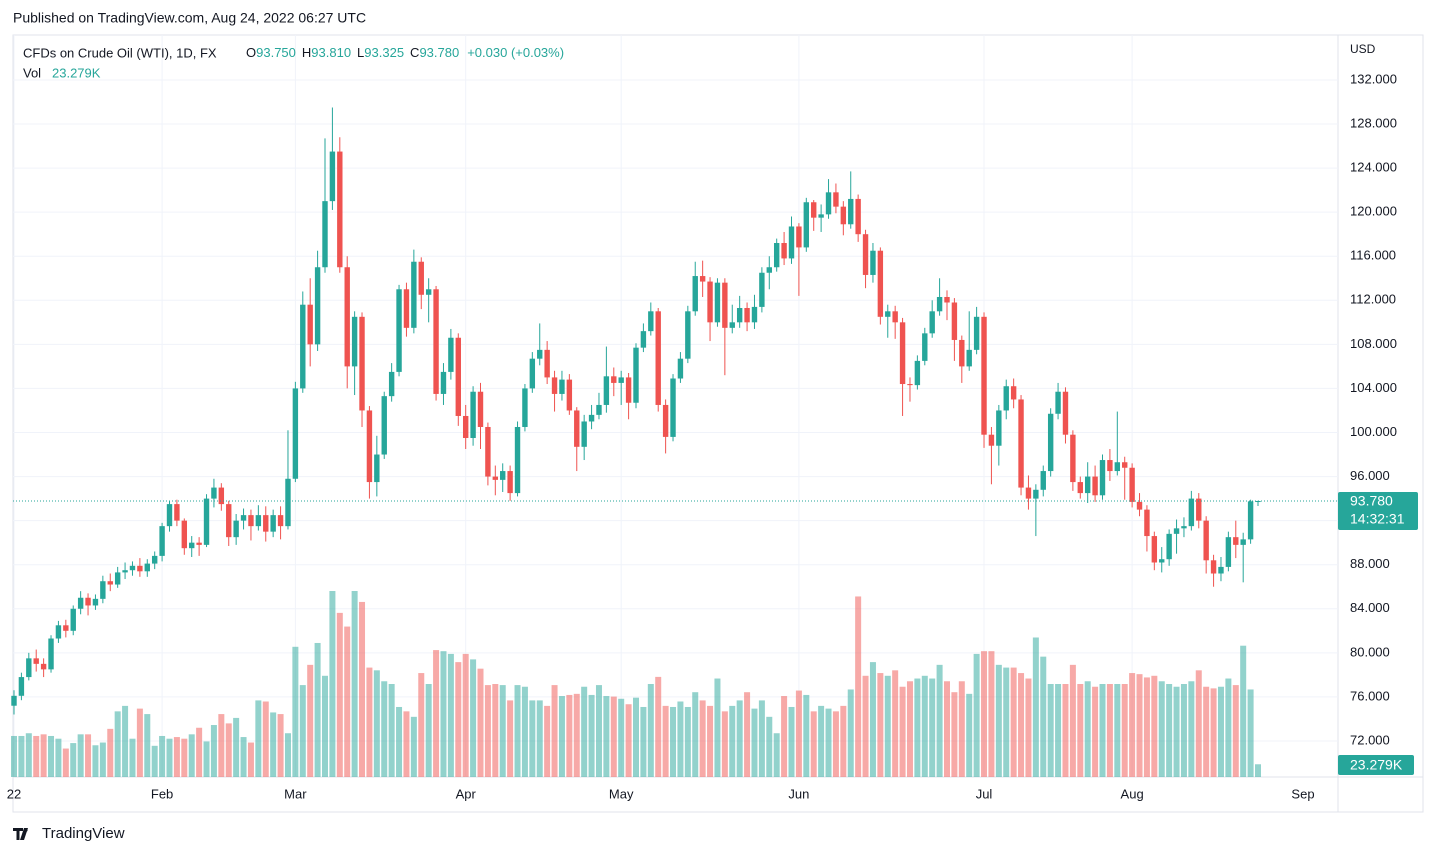 Image resolution: width=1437 pixels, height=861 pixels. I want to click on countdown: 14:32:31, so click(1377, 519).